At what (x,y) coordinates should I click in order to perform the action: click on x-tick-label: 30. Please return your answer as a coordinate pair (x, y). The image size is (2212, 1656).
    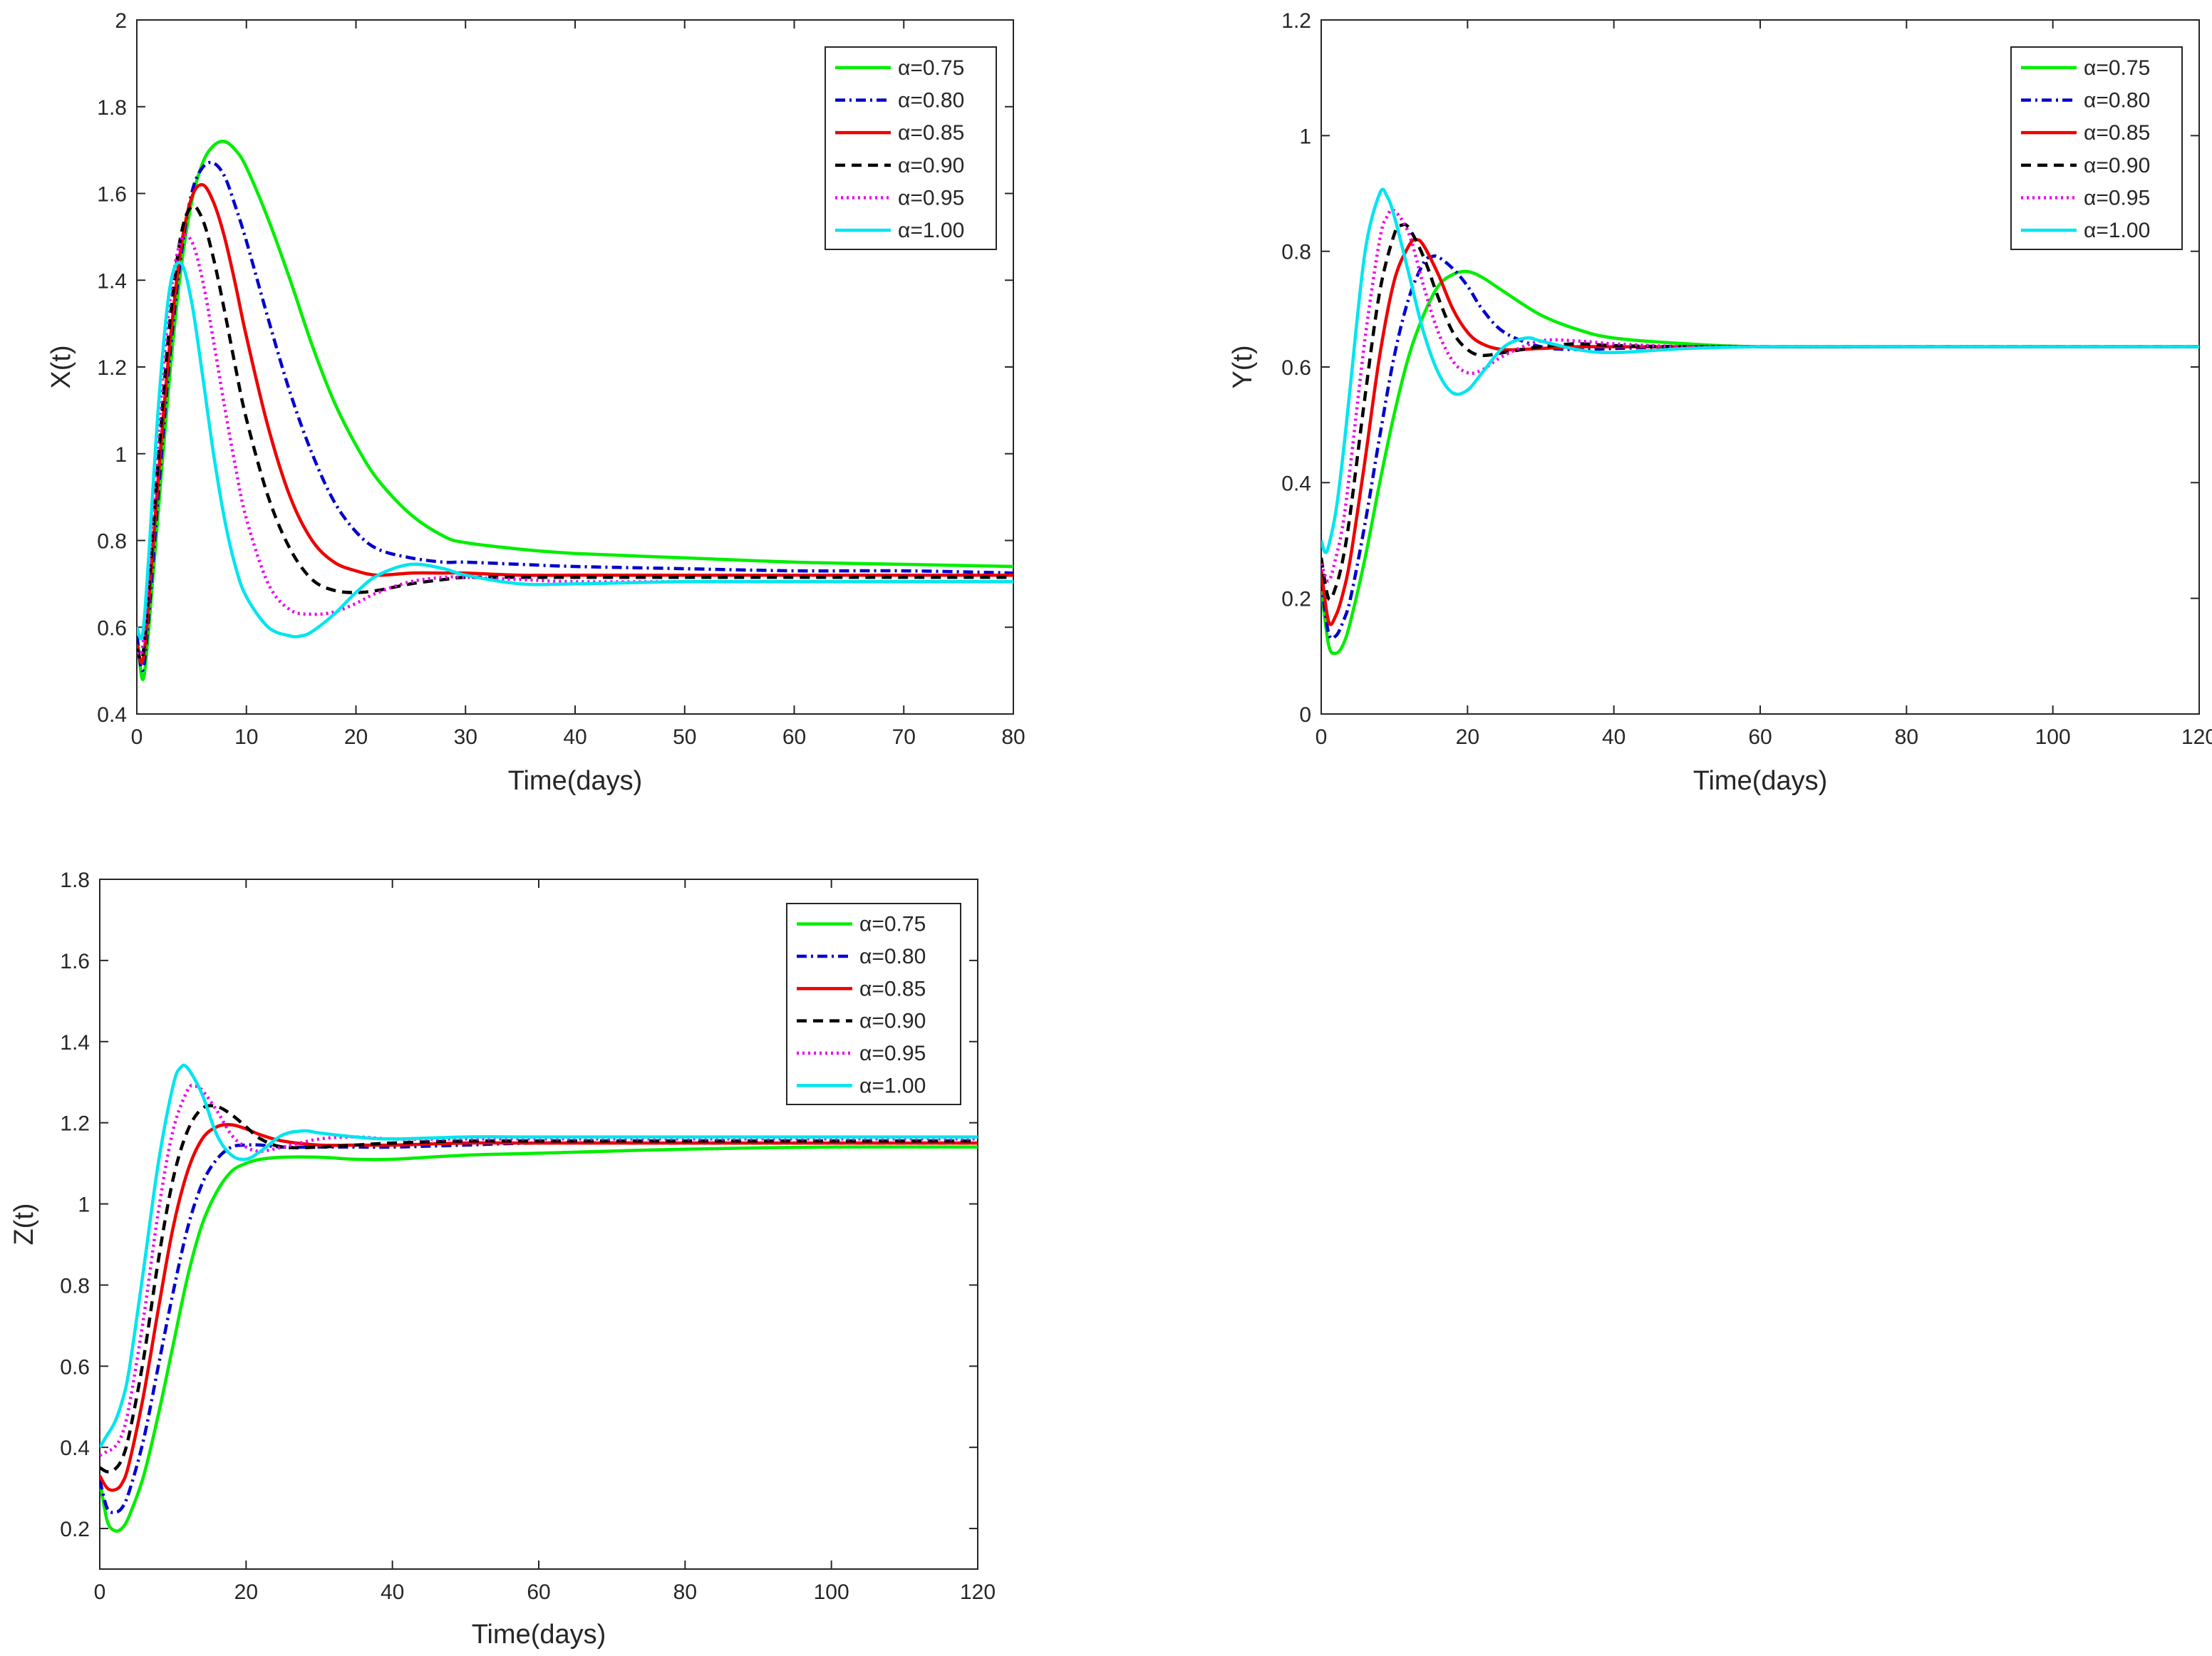
    Looking at the image, I should click on (465, 737).